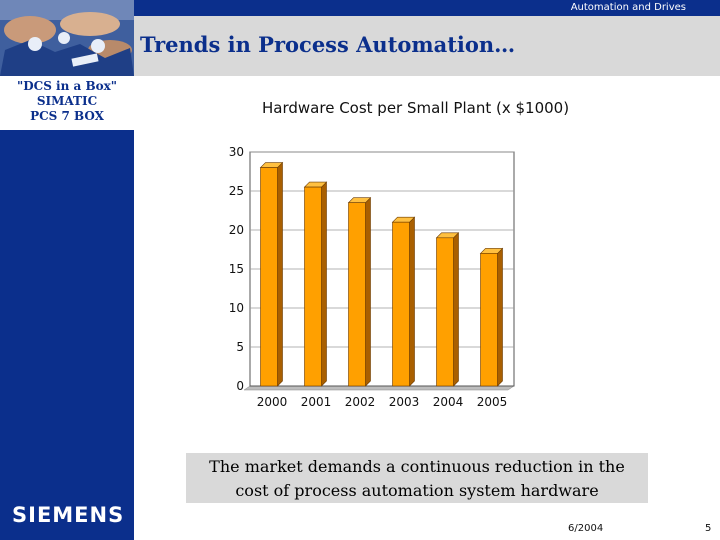 This screenshot has height=540, width=720. I want to click on bar-2001, so click(313, 286).